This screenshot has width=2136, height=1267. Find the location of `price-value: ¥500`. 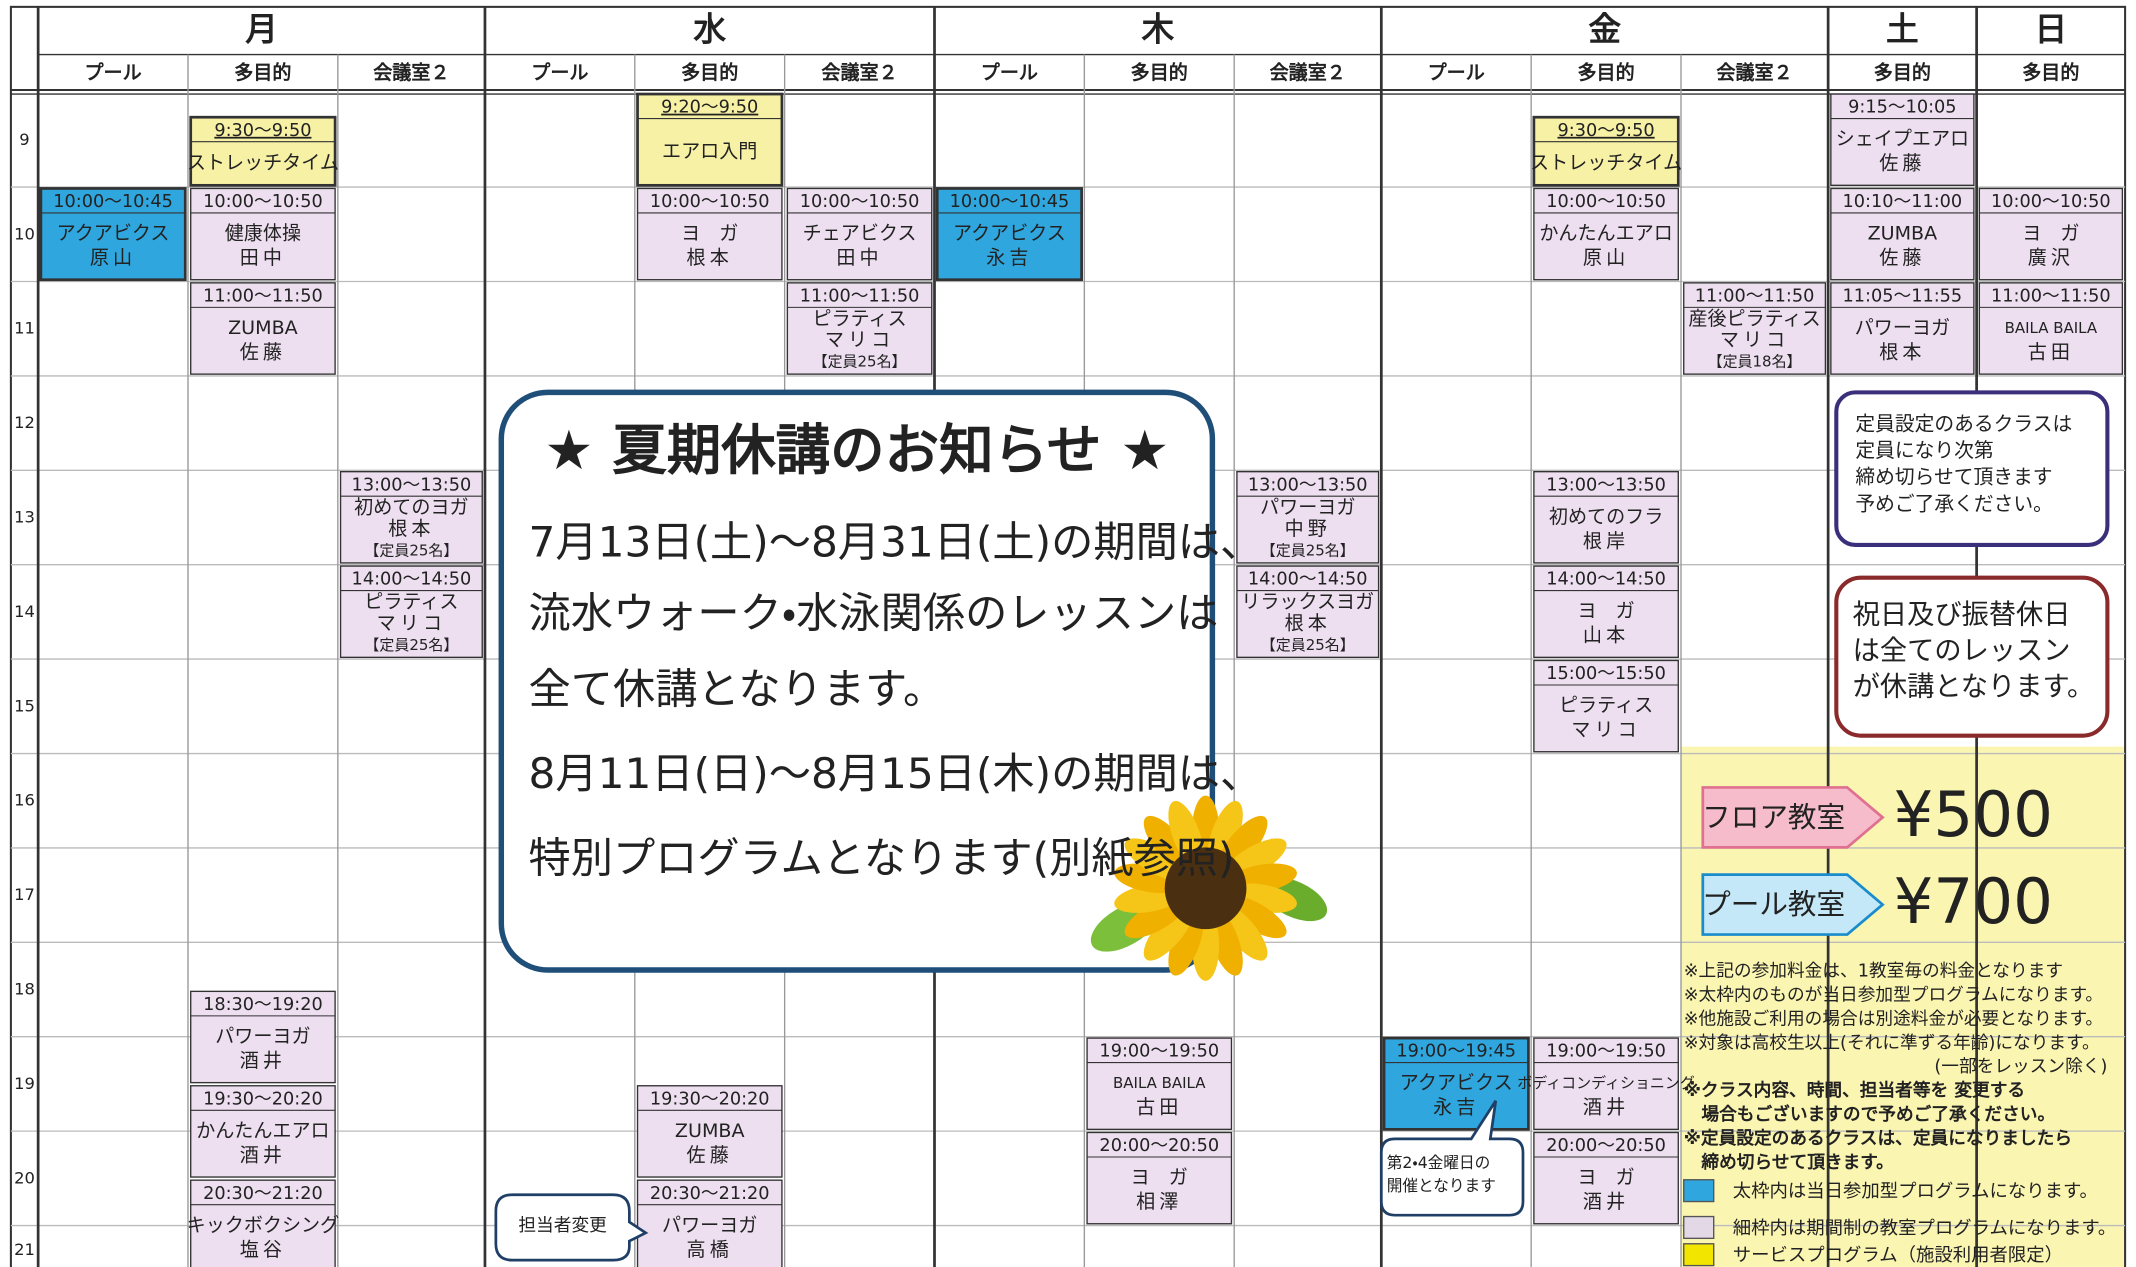

price-value: ¥500 is located at coordinates (1973, 814).